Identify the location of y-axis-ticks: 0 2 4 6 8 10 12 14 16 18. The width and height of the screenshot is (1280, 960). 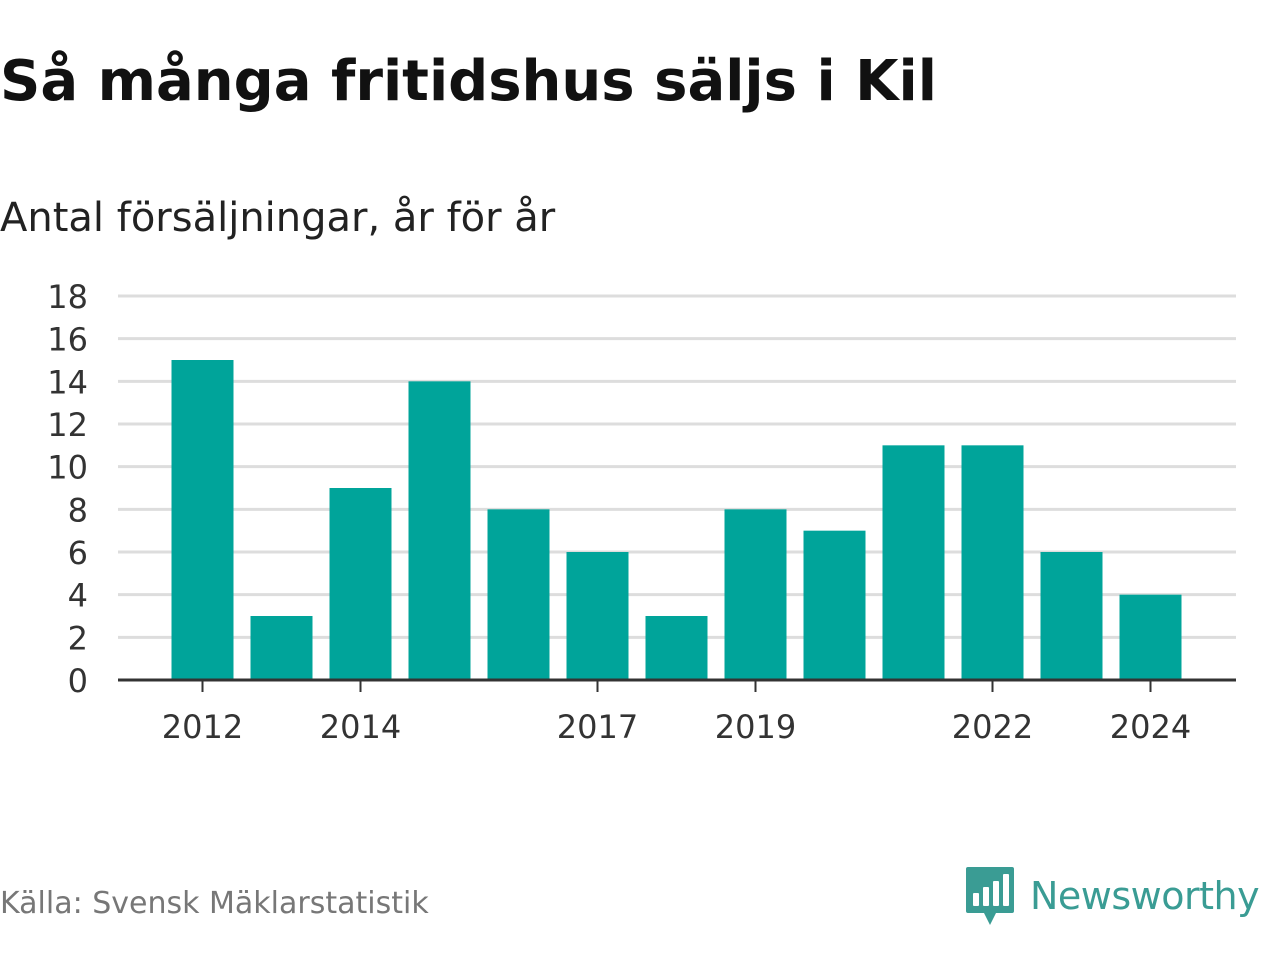
(67, 489).